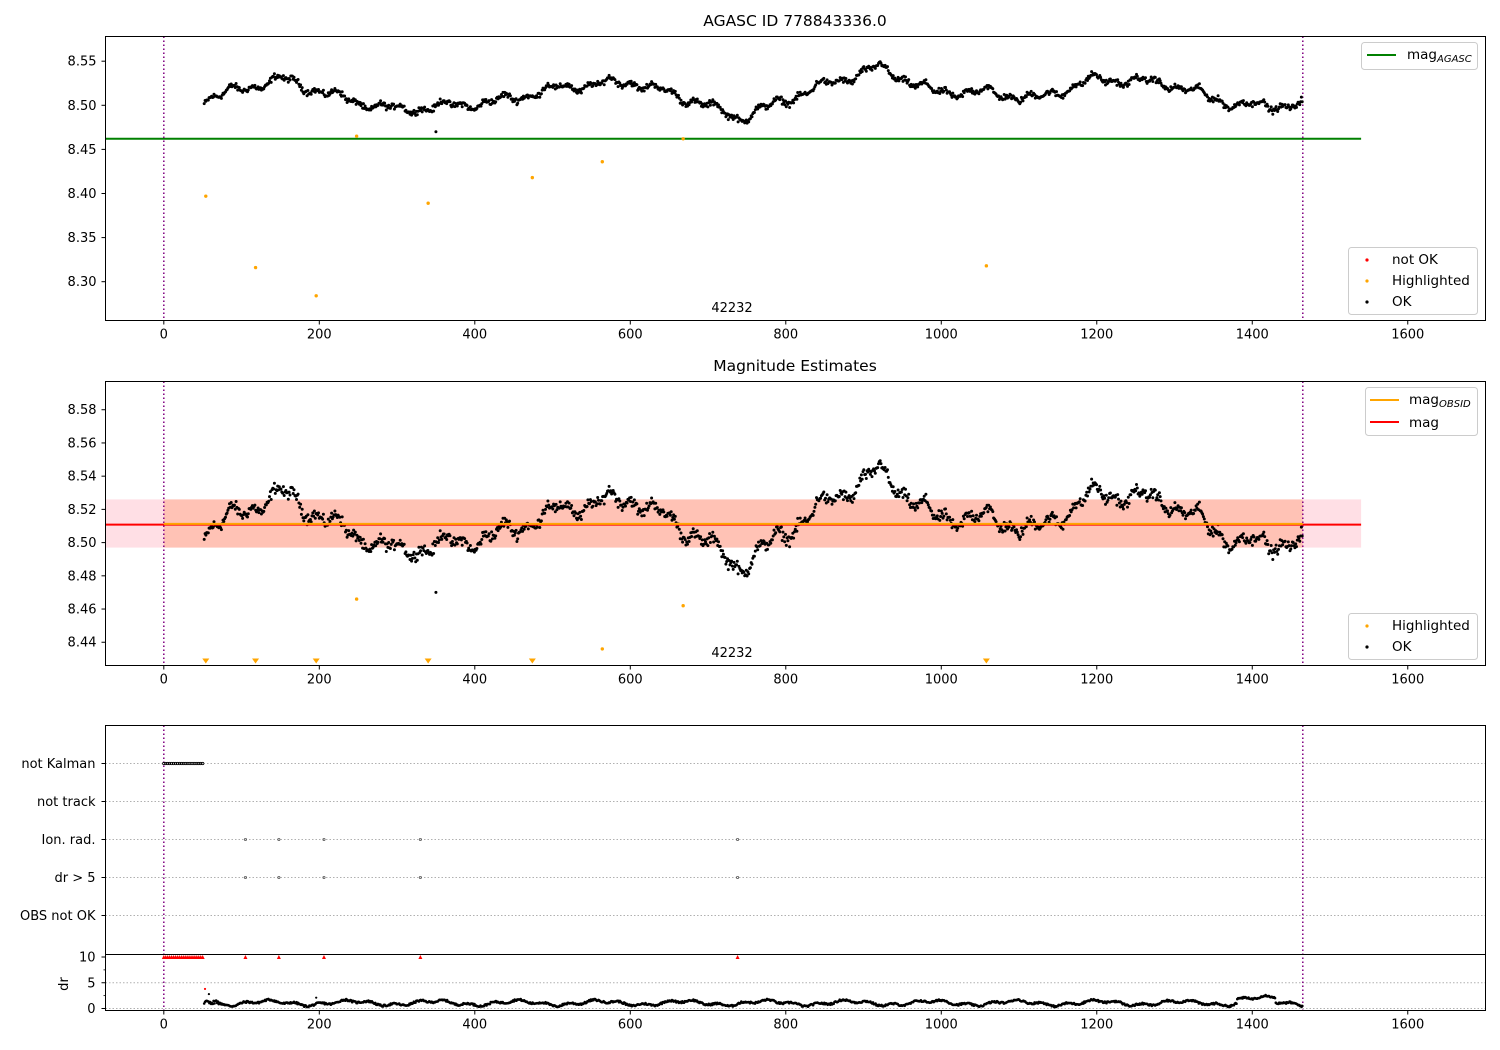  Describe the element at coordinates (316, 997) in the screenshot. I see `dr-point` at that location.